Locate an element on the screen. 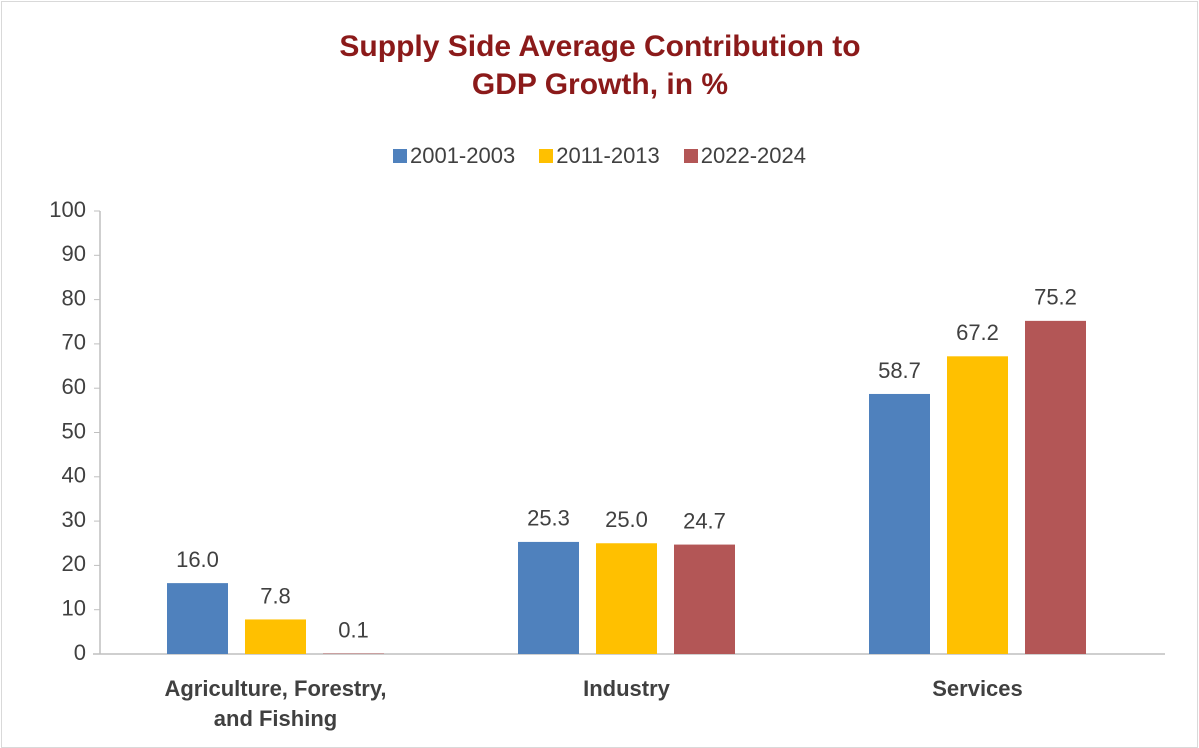 Image resolution: width=1199 pixels, height=748 pixels. x-tick-label: Agriculture, Forestry, and Fishing is located at coordinates (275, 703).